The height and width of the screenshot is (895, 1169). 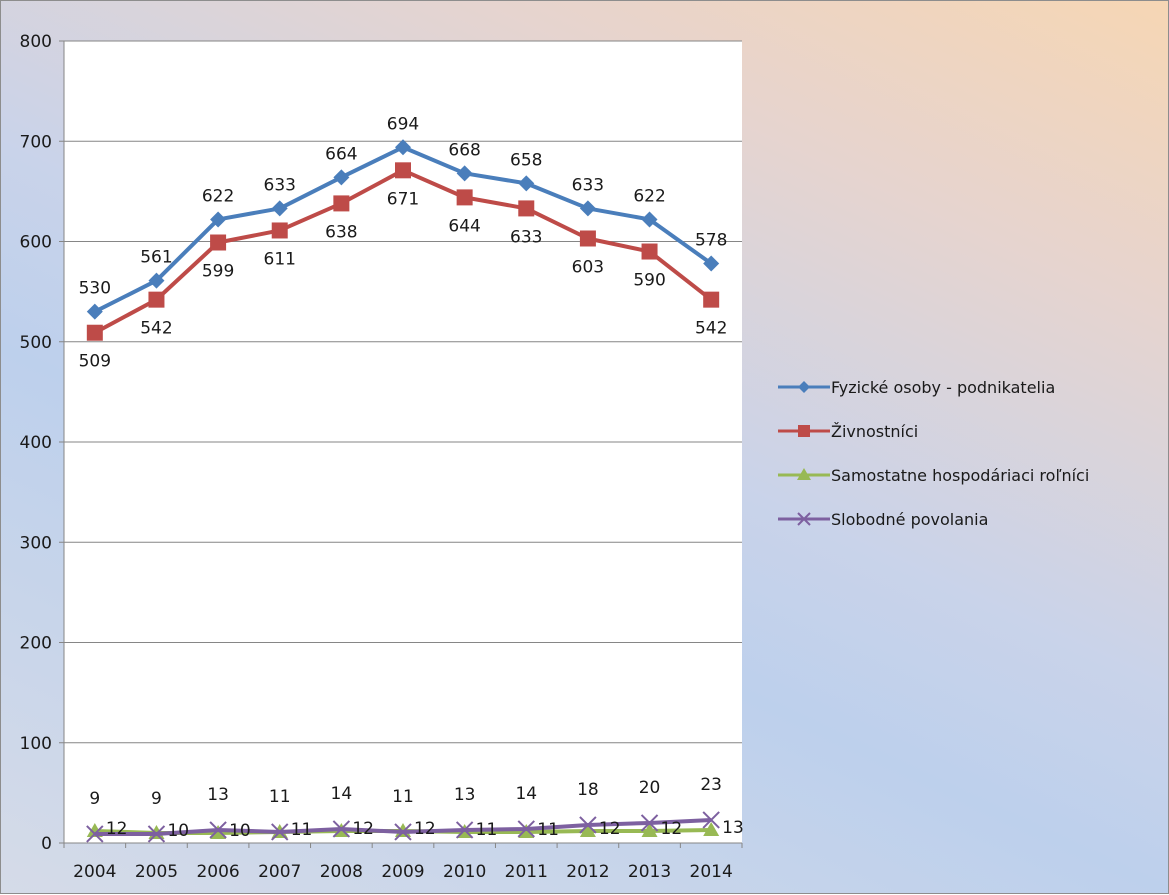 What do you see at coordinates (94, 872) in the screenshot?
I see `x-tick-label: 2004` at bounding box center [94, 872].